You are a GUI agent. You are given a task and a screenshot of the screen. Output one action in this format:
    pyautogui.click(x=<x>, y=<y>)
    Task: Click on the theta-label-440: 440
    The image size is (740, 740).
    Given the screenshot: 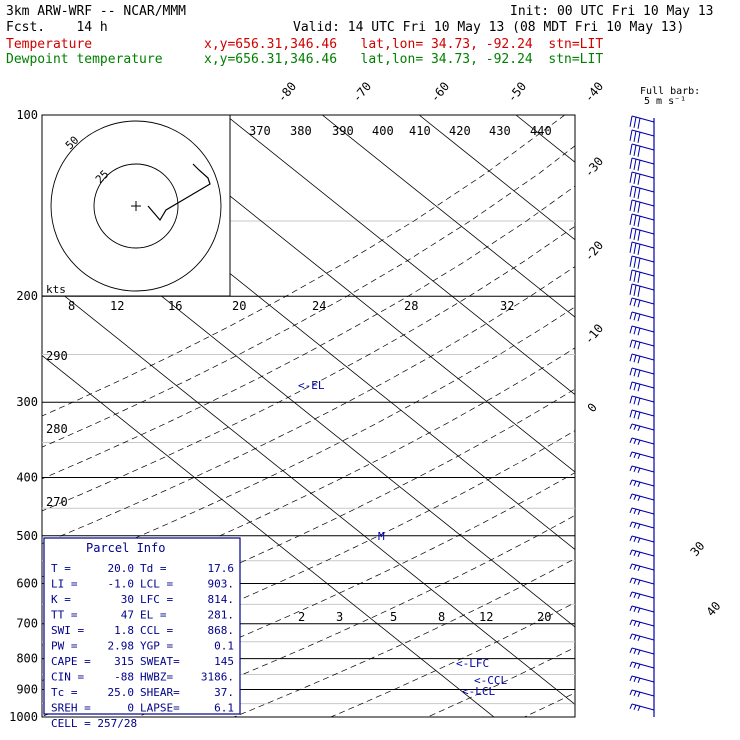 What is the action you would take?
    pyautogui.click(x=541, y=131)
    